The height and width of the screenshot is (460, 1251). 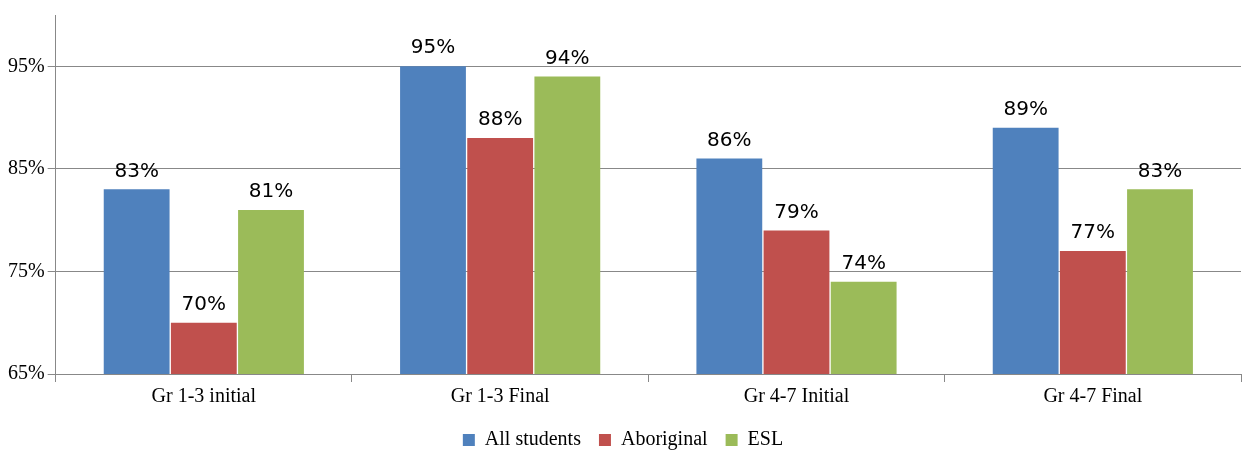 What do you see at coordinates (664, 439) in the screenshot?
I see `legend-label: Aboriginal` at bounding box center [664, 439].